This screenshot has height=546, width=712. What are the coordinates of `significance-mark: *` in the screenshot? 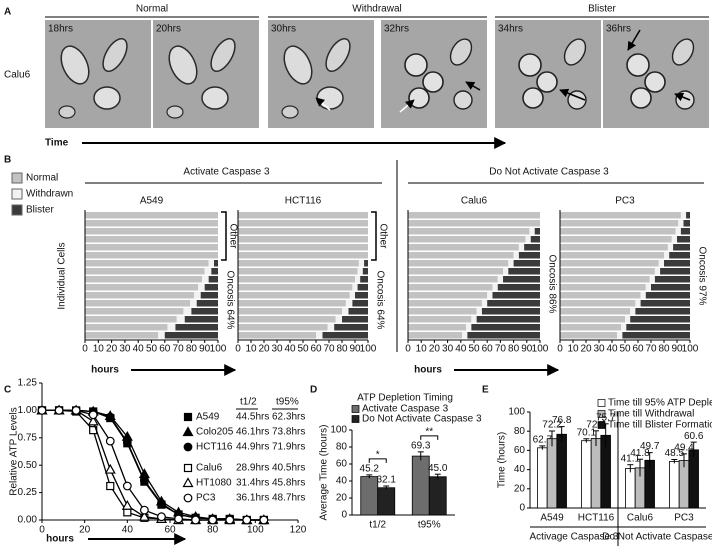 It's located at (378, 455).